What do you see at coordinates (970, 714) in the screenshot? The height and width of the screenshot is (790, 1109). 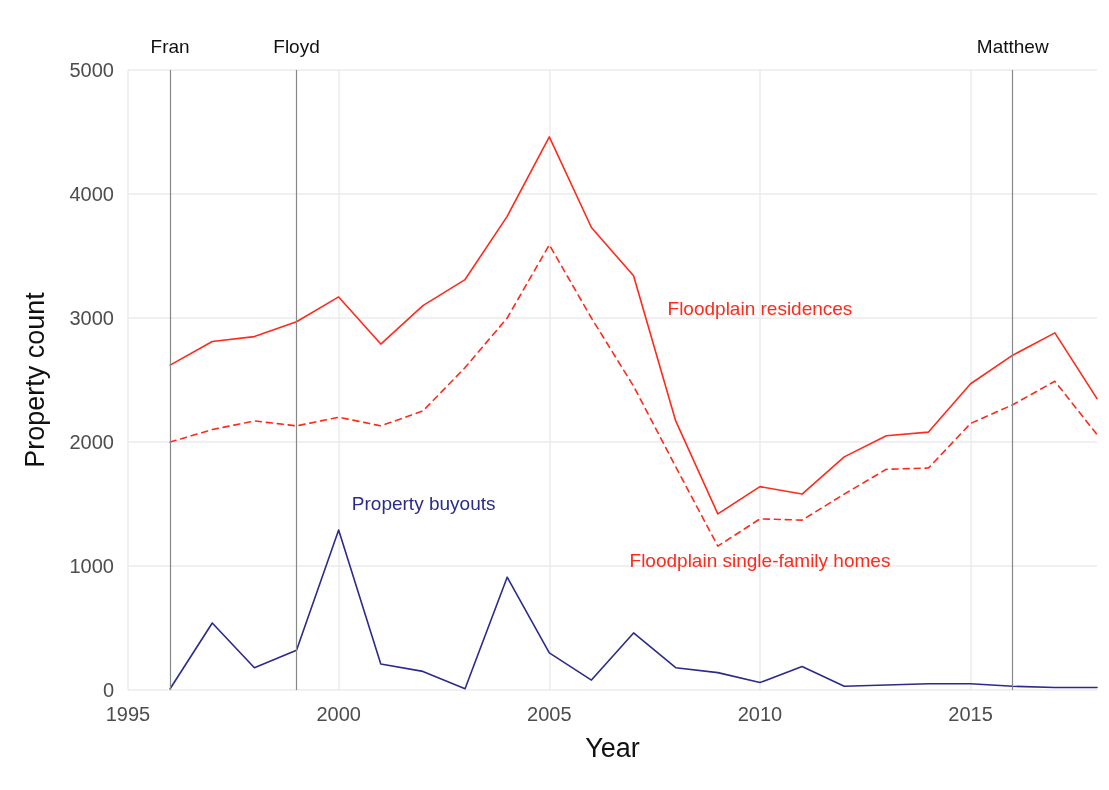 I see `x-tick-label: 2015` at bounding box center [970, 714].